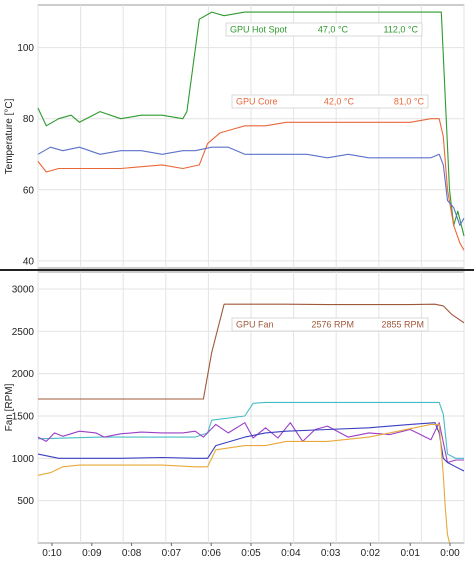  What do you see at coordinates (211, 553) in the screenshot?
I see `x-tick-label: 0:06` at bounding box center [211, 553].